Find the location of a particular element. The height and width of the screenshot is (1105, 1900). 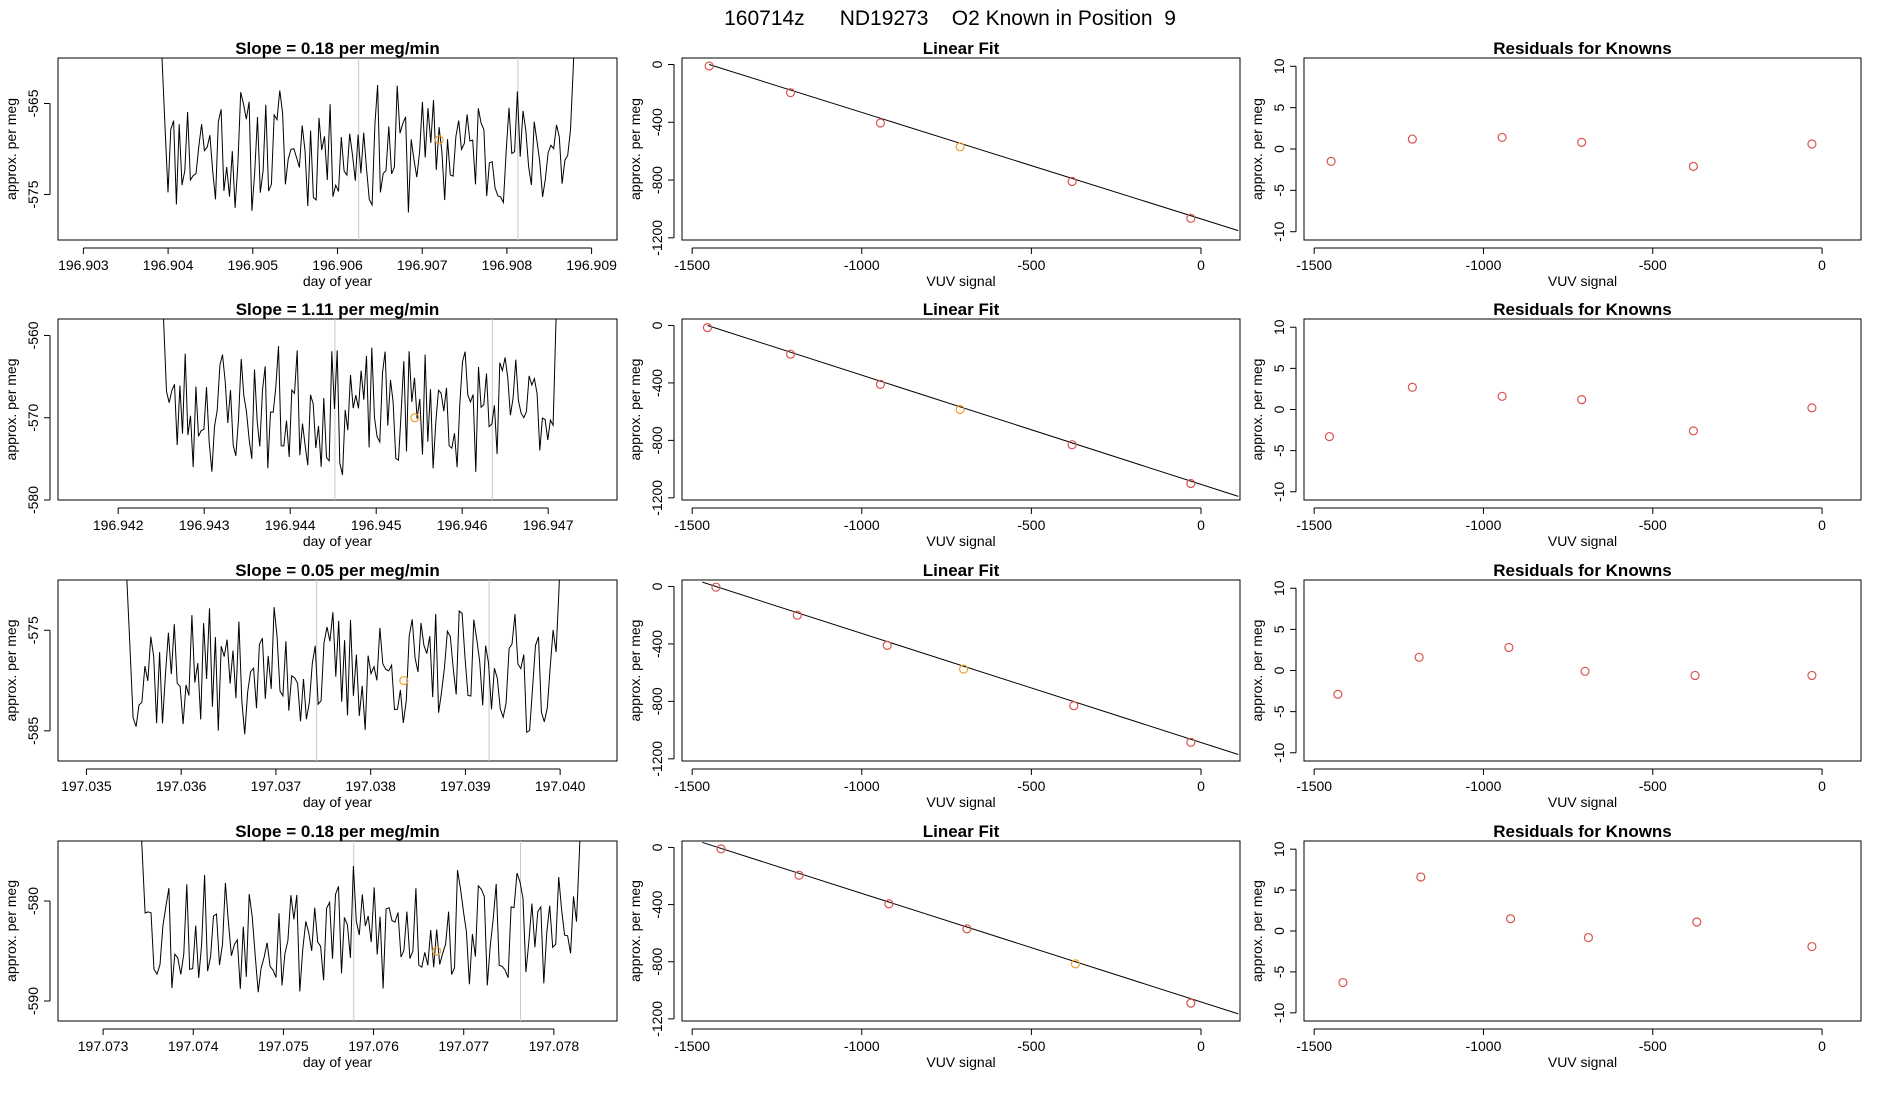

y-tick-label: -575 is located at coordinates (33, 194).